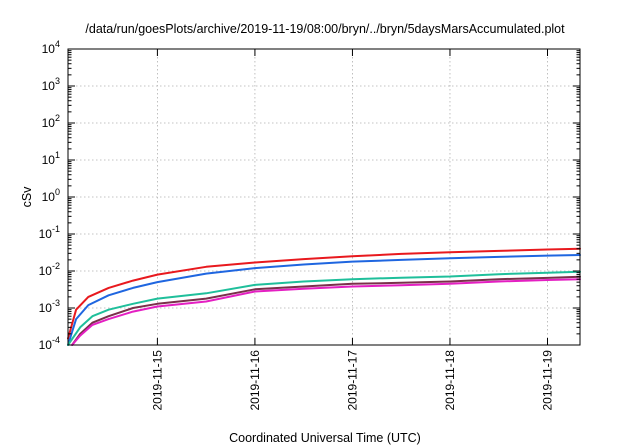 This screenshot has height=448, width=640. What do you see at coordinates (547, 380) in the screenshot?
I see `x-tick-label: 2019-11-19` at bounding box center [547, 380].